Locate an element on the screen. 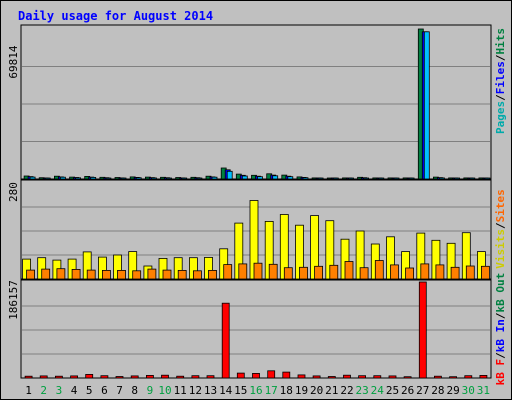 The height and width of the screenshot is (400, 512). panel-visits-max-label: 280 is located at coordinates (13, 192).